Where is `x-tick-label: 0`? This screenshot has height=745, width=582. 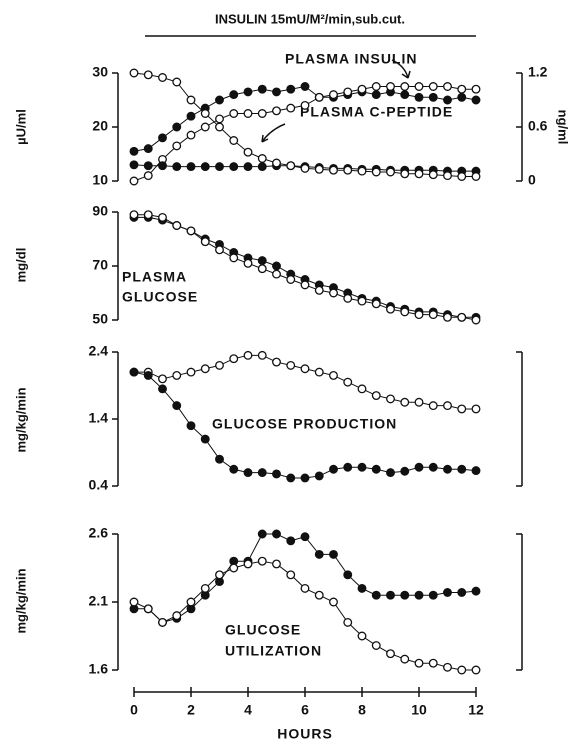
x-tick-label: 0 is located at coordinates (134, 710).